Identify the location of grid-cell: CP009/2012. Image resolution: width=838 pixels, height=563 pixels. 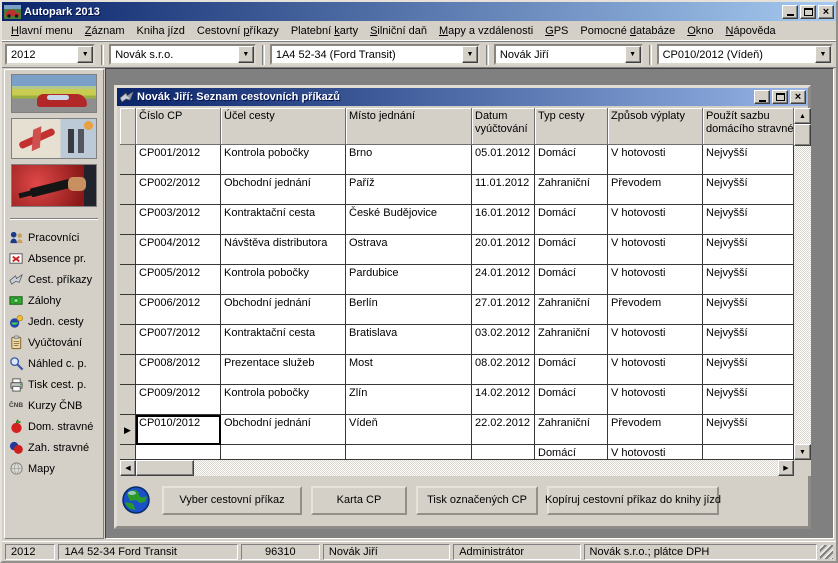
(178, 400).